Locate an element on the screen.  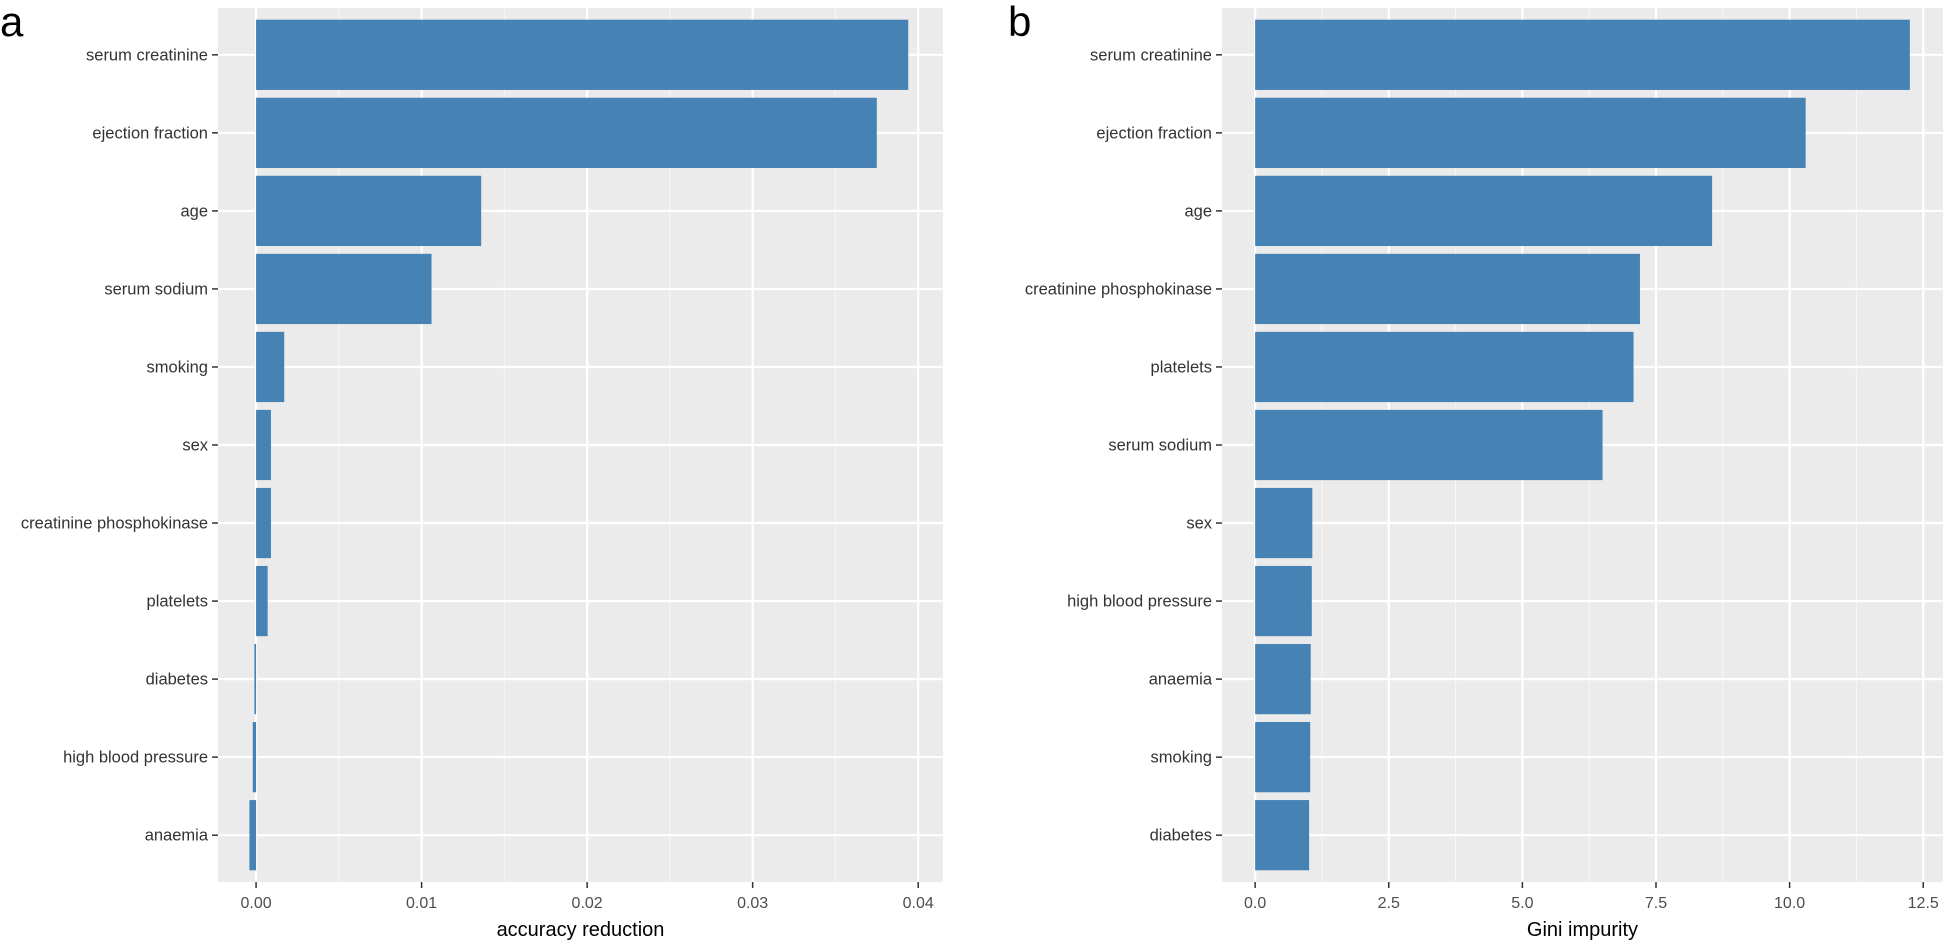
panel-b-category-label: creatinine phosphokinase is located at coordinates (1118, 289).